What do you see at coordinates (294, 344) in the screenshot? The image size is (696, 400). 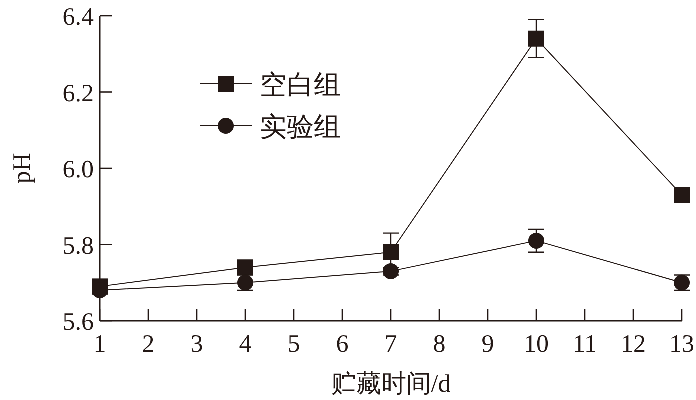 I see `x-tick-label: 5` at bounding box center [294, 344].